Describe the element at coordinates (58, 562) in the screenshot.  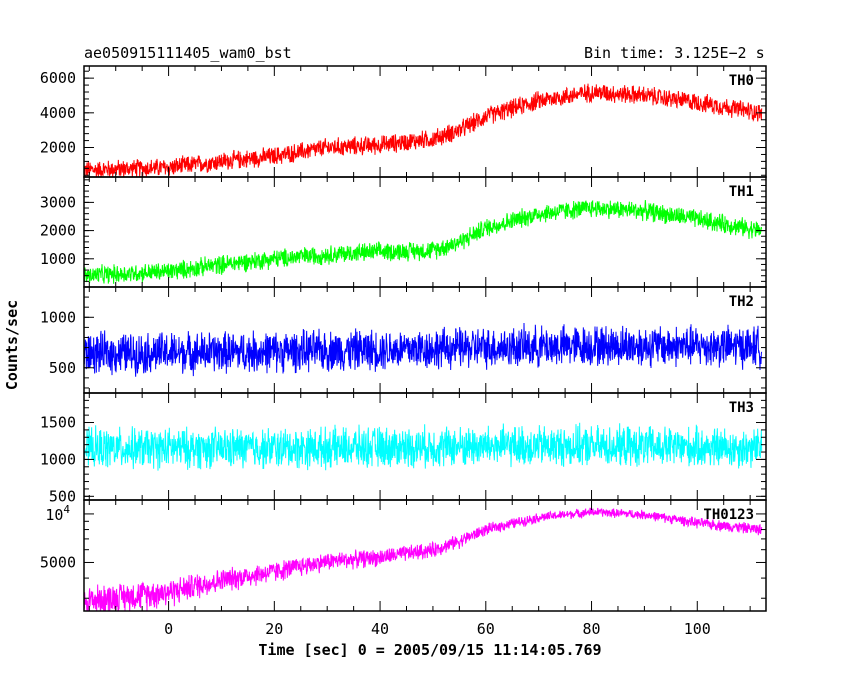
I see `y-tick-label: 5000` at that location.